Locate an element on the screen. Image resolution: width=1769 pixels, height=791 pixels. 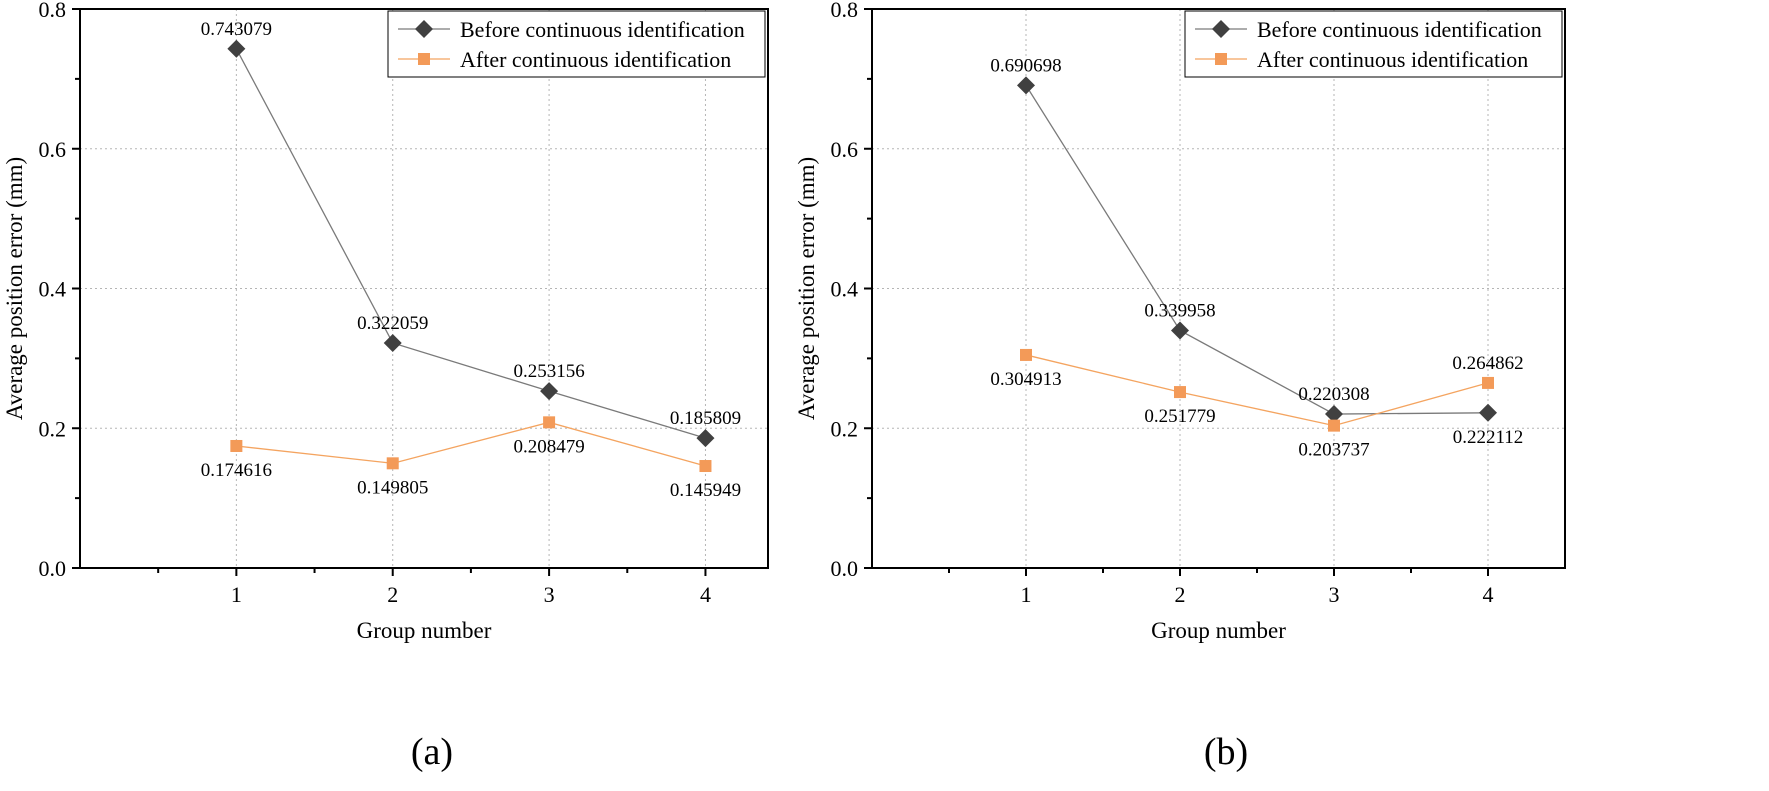
panel-b-y-tick-label: 0.4 is located at coordinates (845, 289).